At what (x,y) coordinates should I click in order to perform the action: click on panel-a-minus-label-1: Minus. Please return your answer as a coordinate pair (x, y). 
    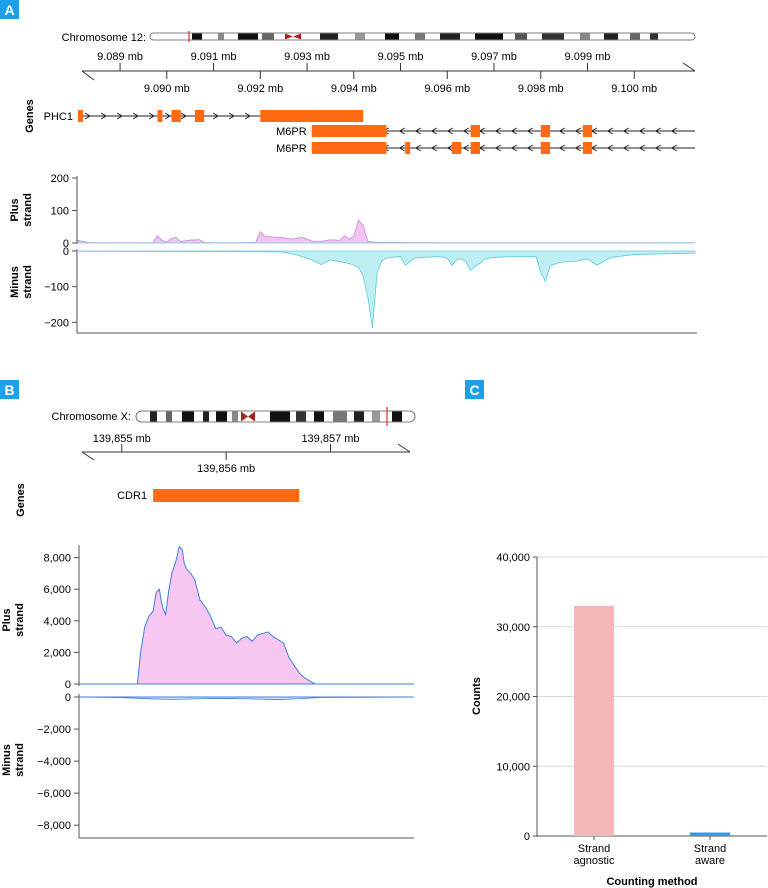
    Looking at the image, I should click on (15, 282).